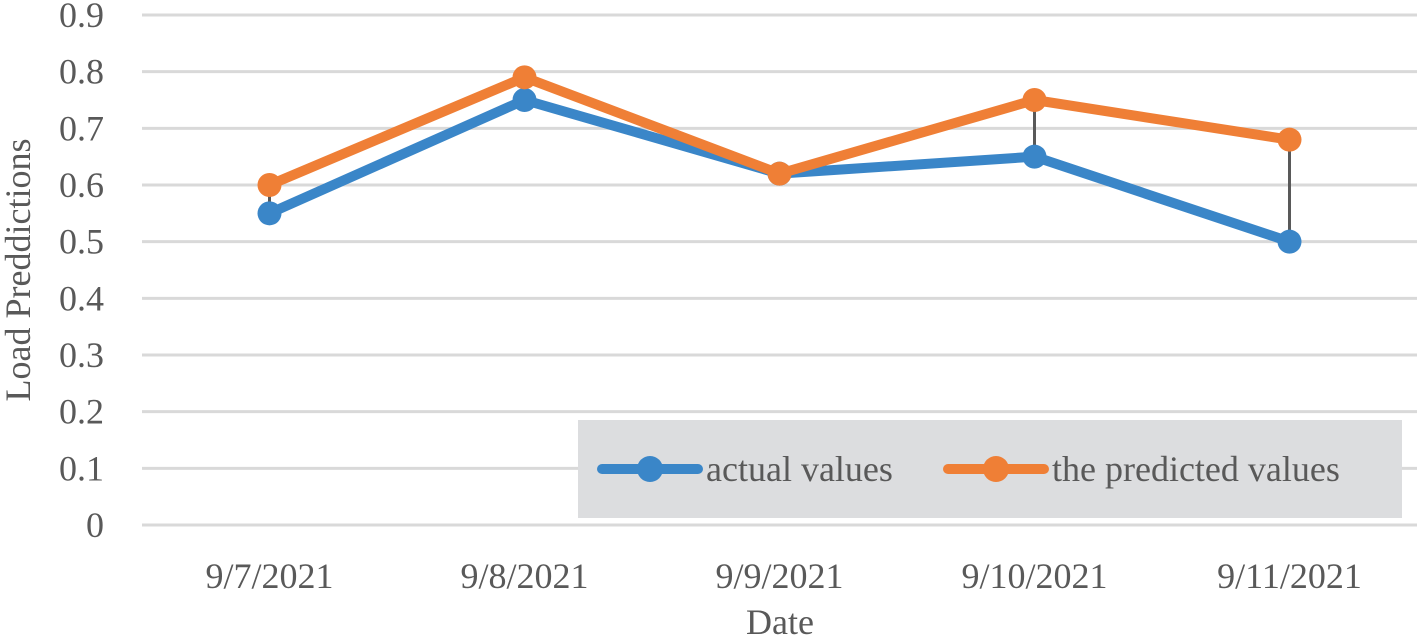  I want to click on x-axis-title: Date, so click(780, 619).